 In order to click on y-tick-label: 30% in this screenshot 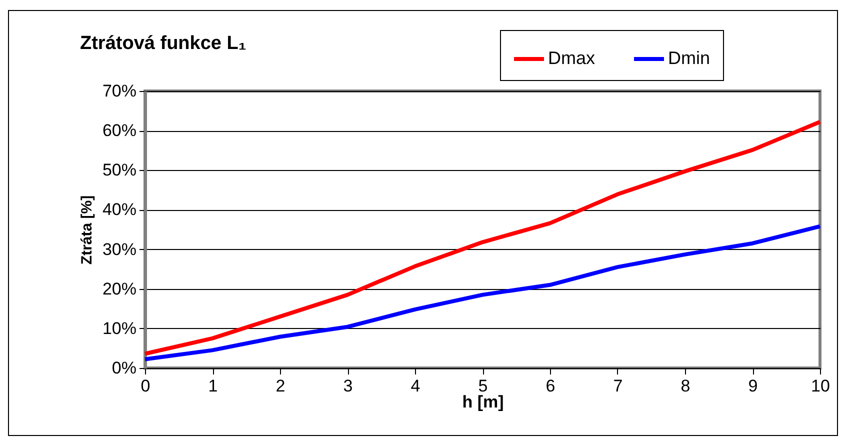, I will do `click(119, 249)`.